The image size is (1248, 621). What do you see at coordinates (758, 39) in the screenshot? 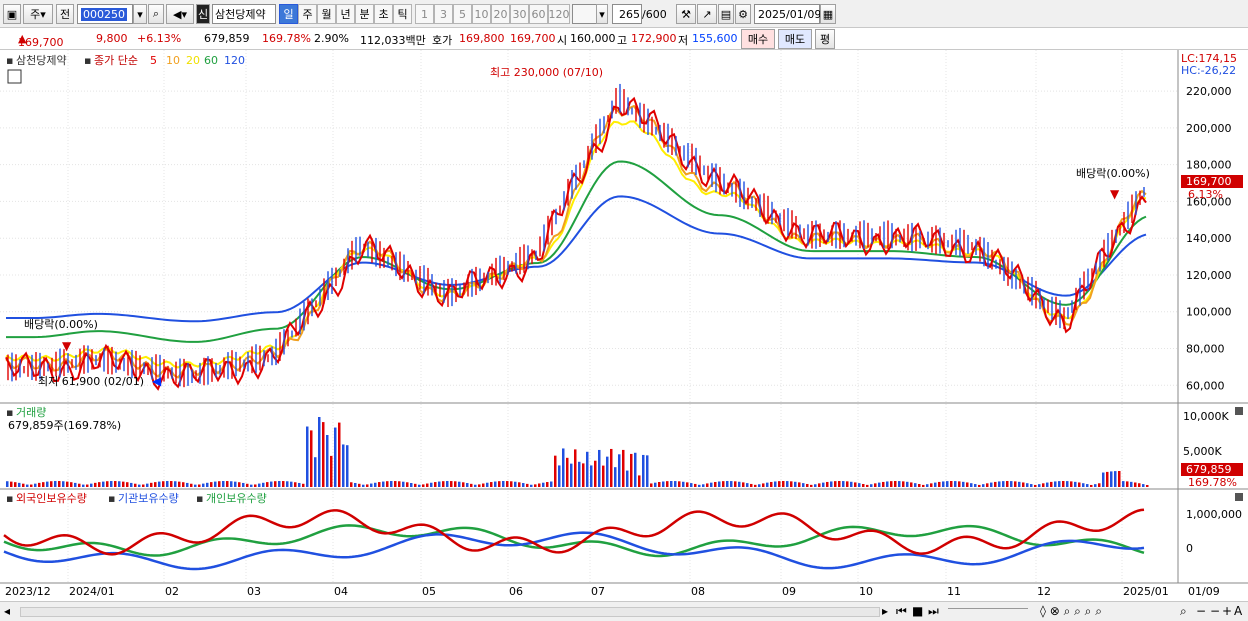
I see `buy-button: 매수` at bounding box center [758, 39].